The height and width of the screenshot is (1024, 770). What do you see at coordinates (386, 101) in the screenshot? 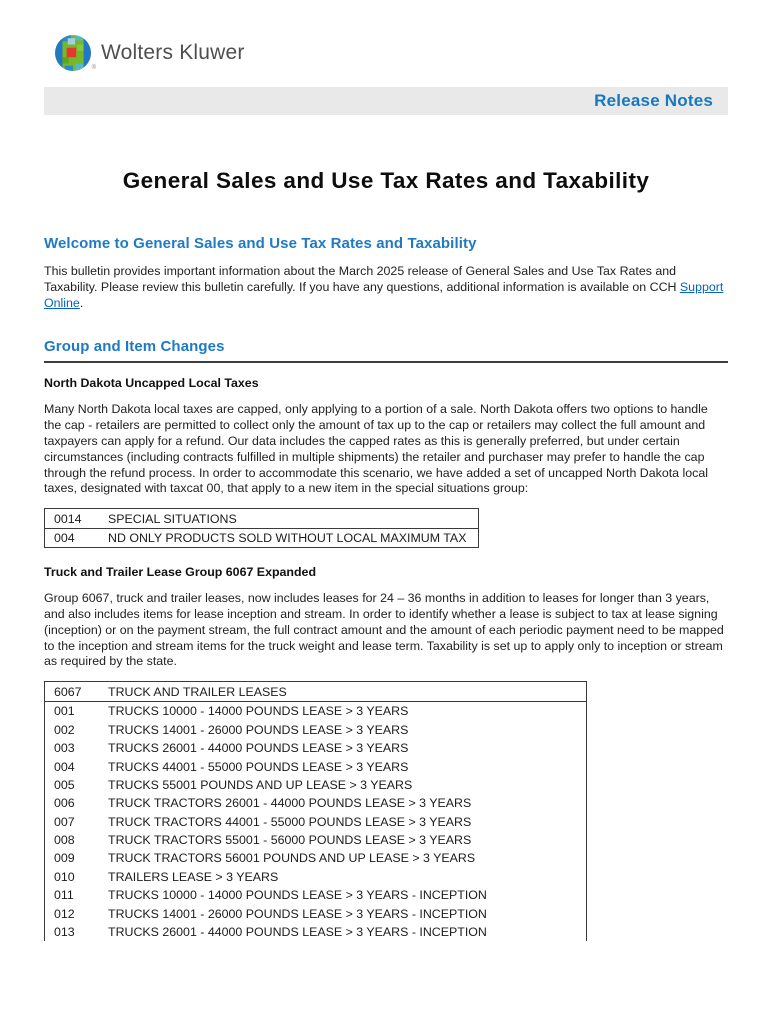
I see `release-notes-banner: Release Notes` at bounding box center [386, 101].